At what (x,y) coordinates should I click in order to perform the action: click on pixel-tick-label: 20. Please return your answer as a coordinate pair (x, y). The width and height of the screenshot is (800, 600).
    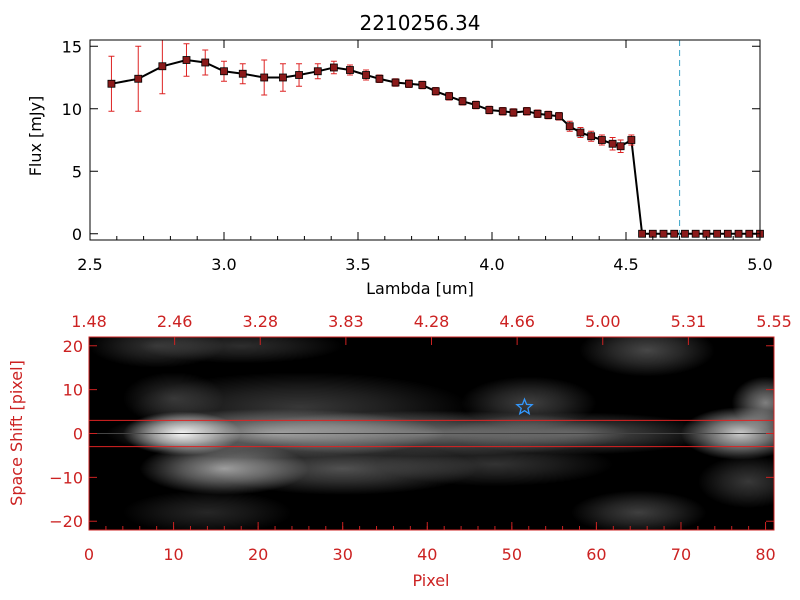
    Looking at the image, I should click on (258, 554).